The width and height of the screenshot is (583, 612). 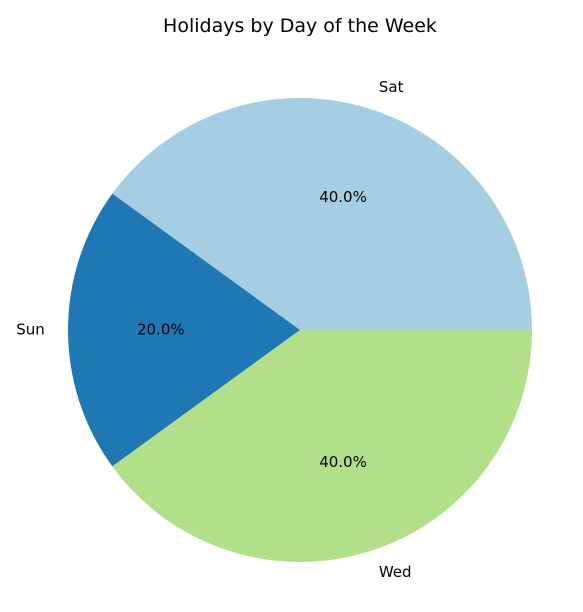 I want to click on slice-label-sun: Sun, so click(x=30, y=330).